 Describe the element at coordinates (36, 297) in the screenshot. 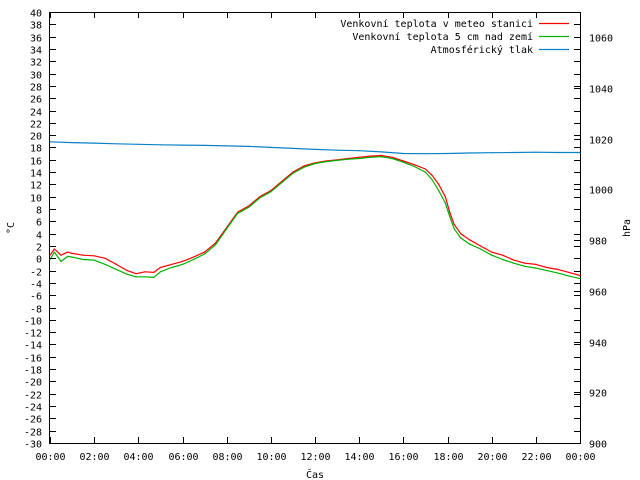

I see `left-tick-label: -6` at that location.